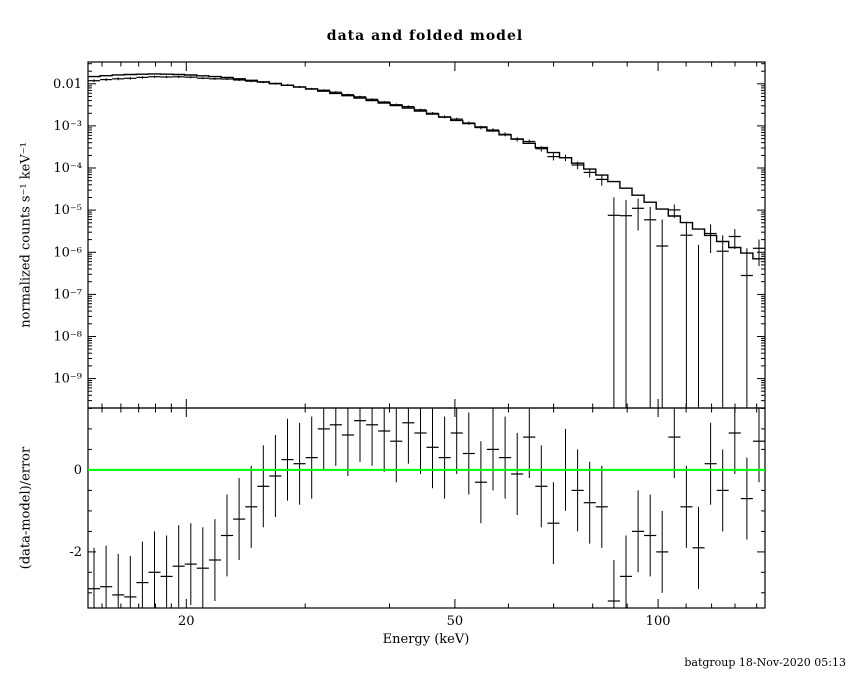  Describe the element at coordinates (67, 126) in the screenshot. I see `svg-text: 10⁻³` at that location.